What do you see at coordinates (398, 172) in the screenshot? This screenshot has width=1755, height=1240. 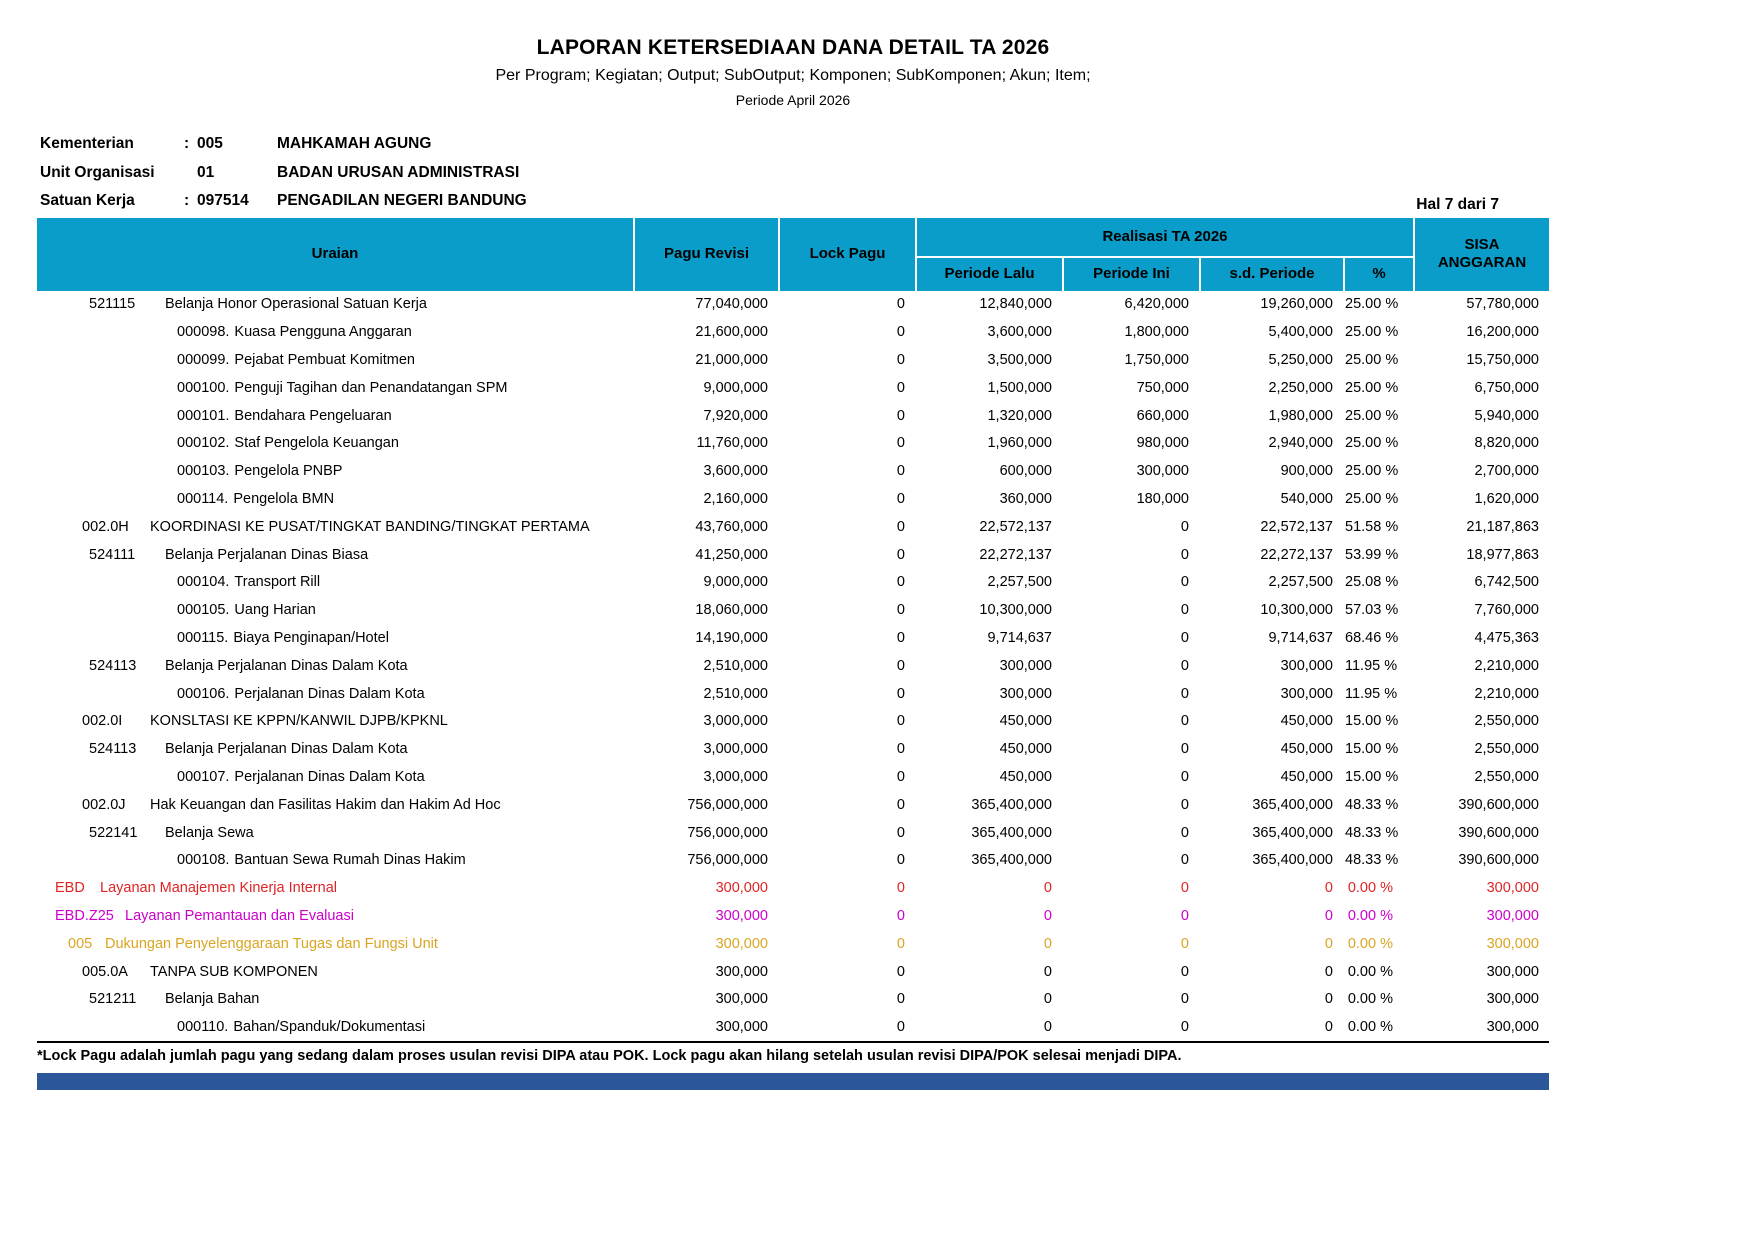 I see `meta-value: BADAN URUSAN ADMINISTRASI` at bounding box center [398, 172].